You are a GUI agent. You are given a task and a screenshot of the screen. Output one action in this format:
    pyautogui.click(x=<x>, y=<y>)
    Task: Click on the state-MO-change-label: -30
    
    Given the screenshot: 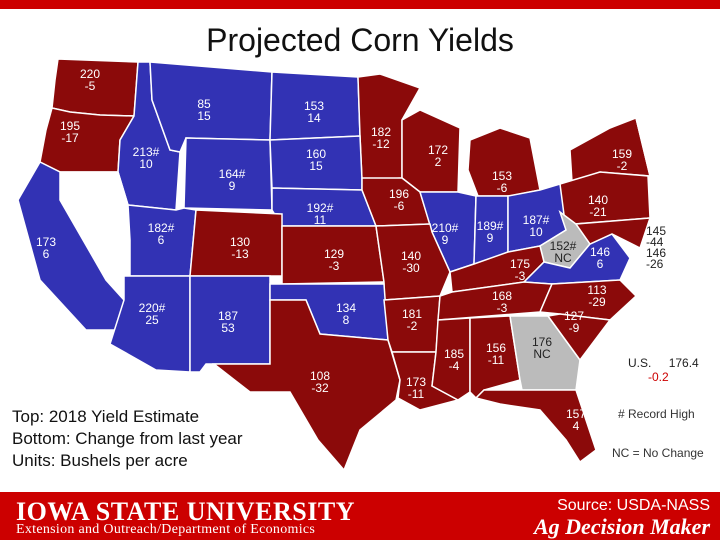 What is the action you would take?
    pyautogui.click(x=411, y=268)
    